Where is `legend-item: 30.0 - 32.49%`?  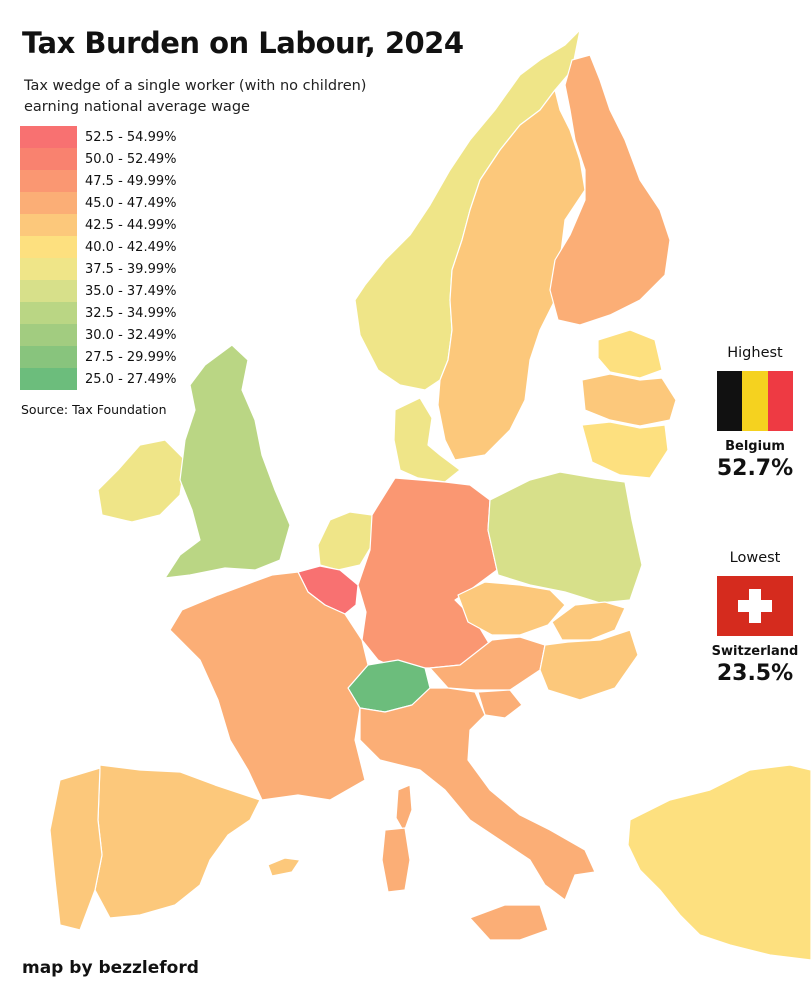
legend-item: 30.0 - 32.49% is located at coordinates (98, 335).